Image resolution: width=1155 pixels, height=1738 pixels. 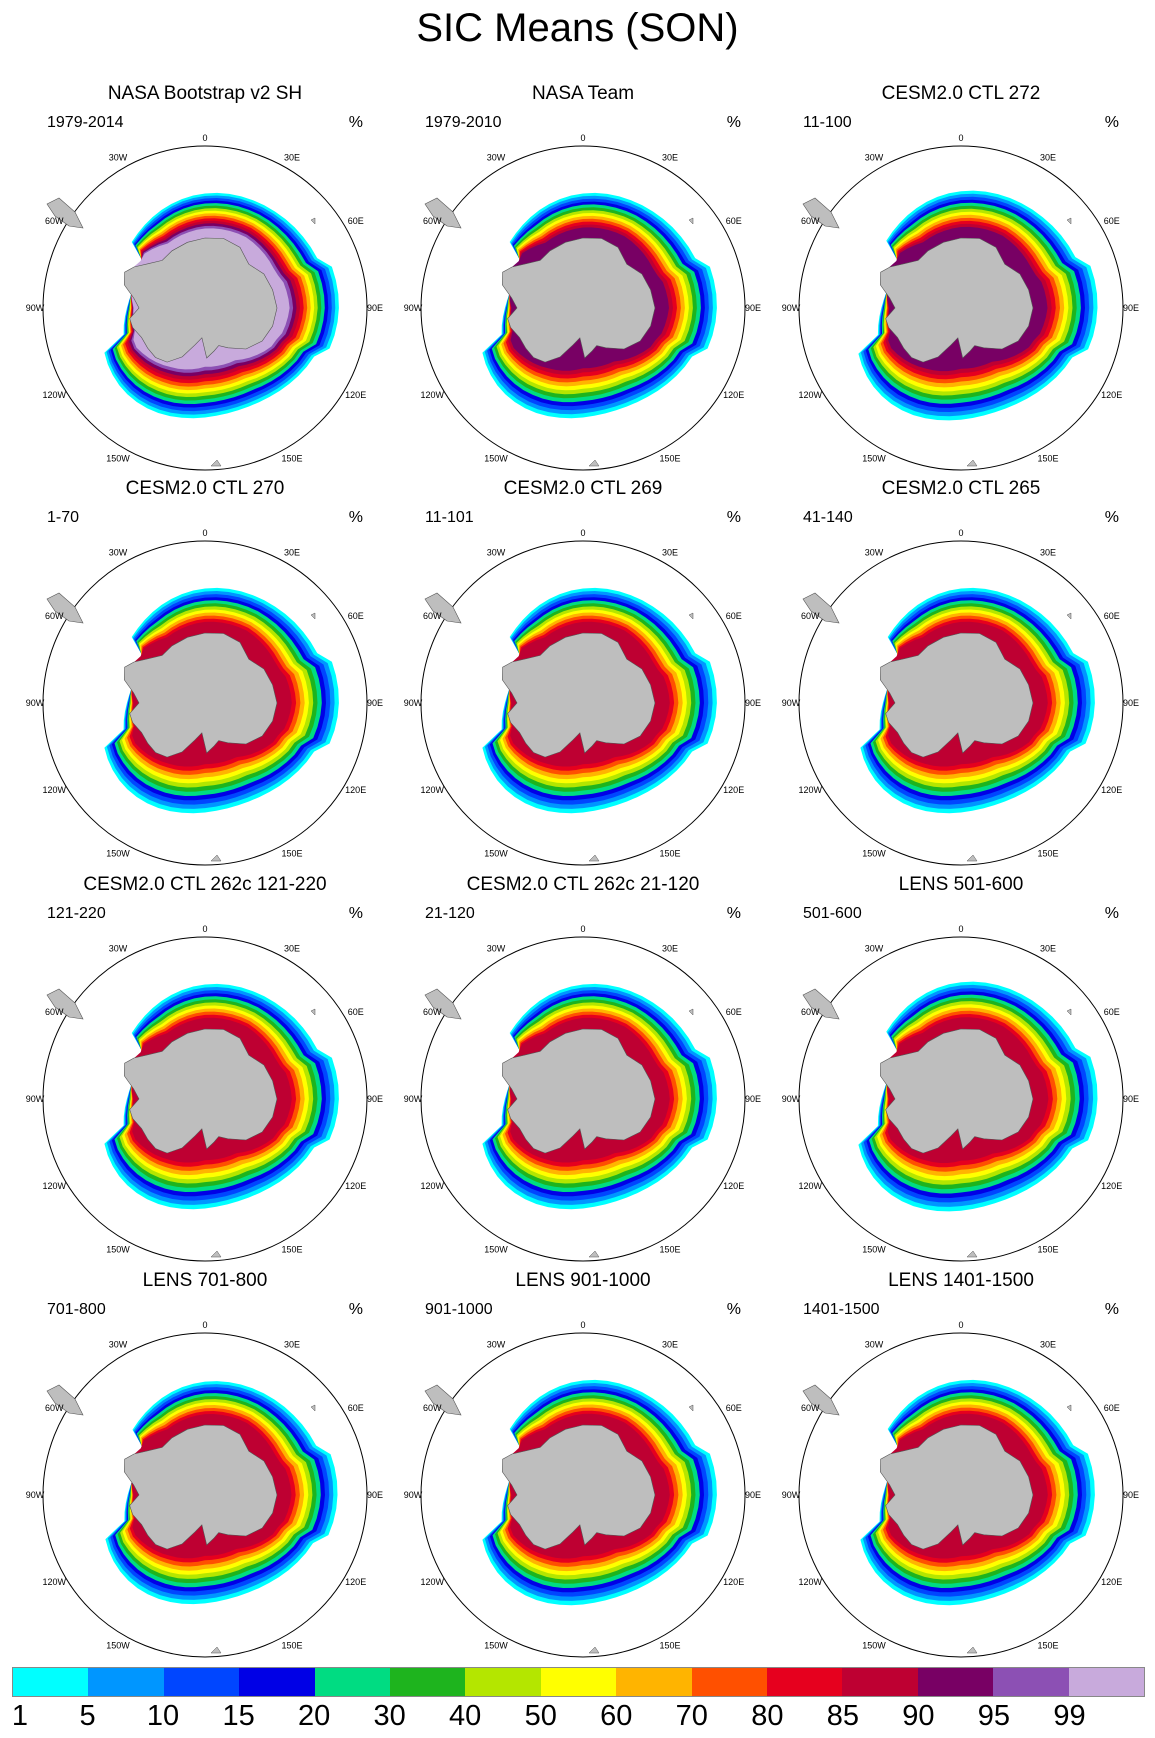 I want to click on panel-period: 11-100, so click(x=827, y=122).